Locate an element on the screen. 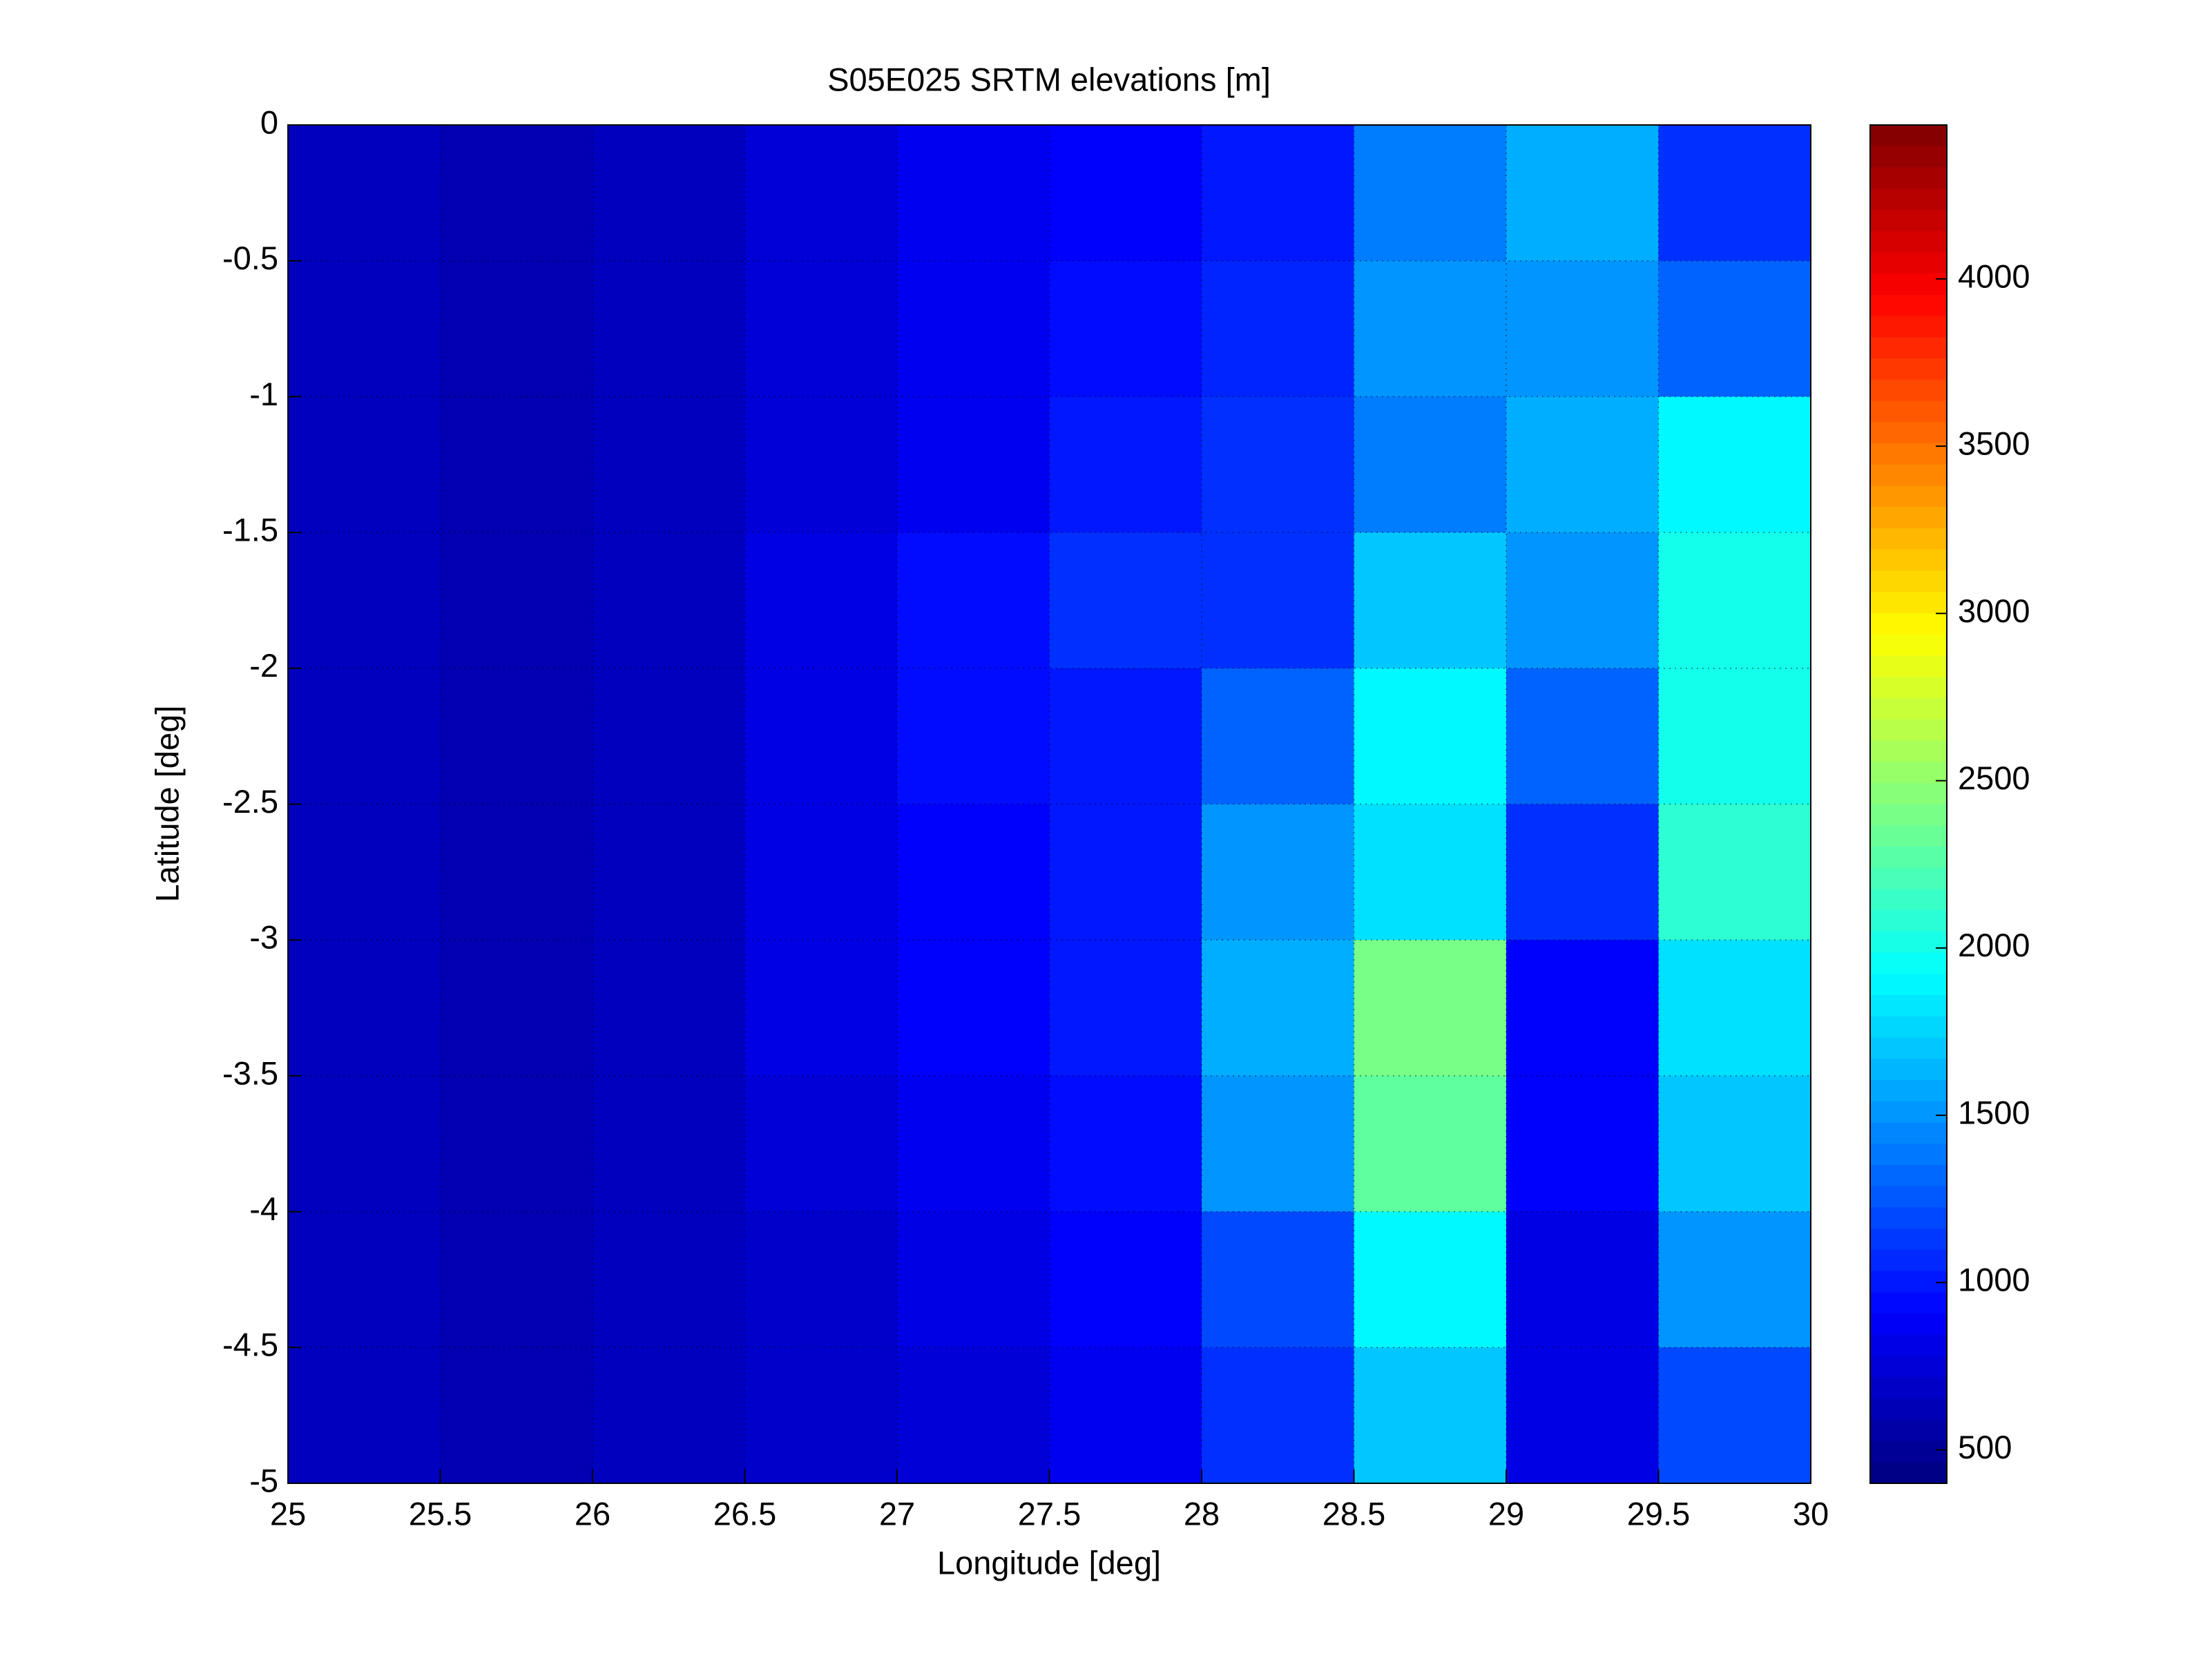 Image resolution: width=2212 pixels, height=1658 pixels. colorbar-tick-label: 3500 is located at coordinates (1994, 443).